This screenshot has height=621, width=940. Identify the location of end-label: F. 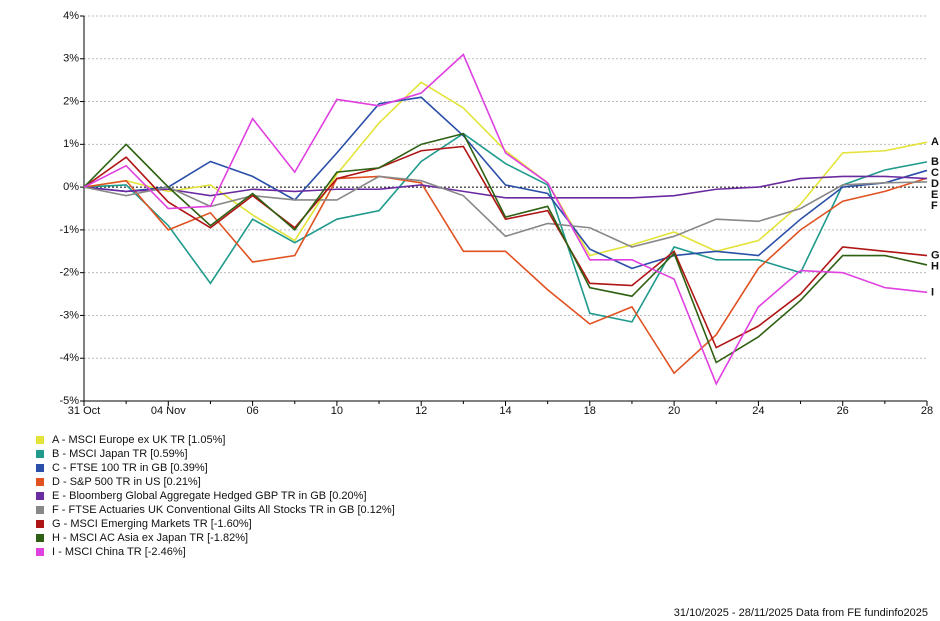
(934, 206).